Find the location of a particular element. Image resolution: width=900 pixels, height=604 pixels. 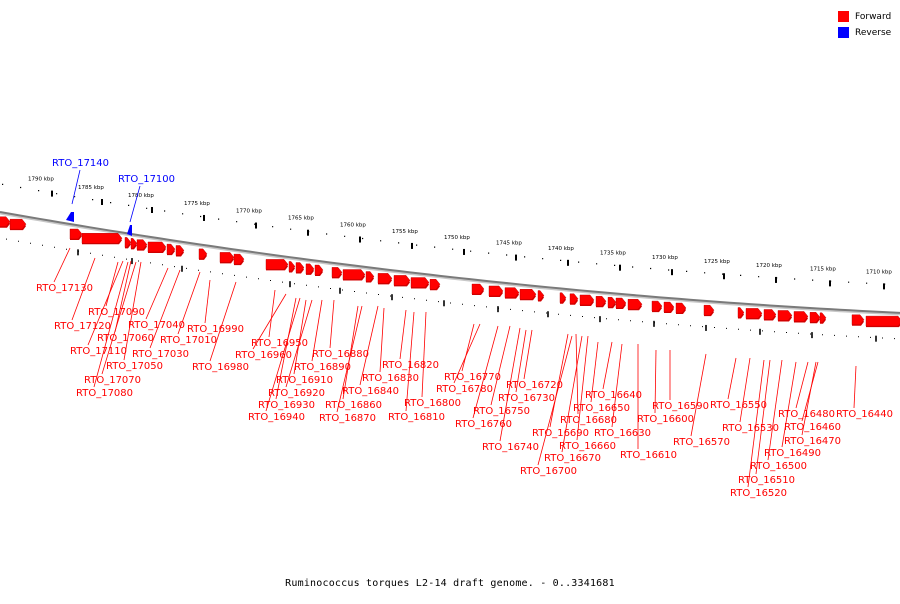

forward-gene-label: RTO_16700 is located at coordinates (548, 471).